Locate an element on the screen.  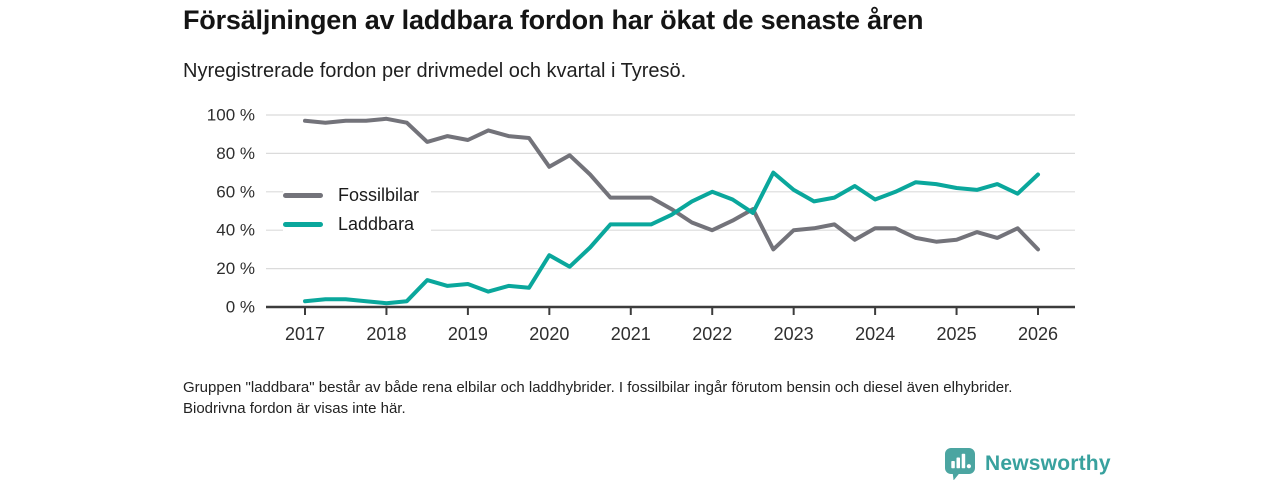
x-axis-label: 2026 is located at coordinates (1038, 334).